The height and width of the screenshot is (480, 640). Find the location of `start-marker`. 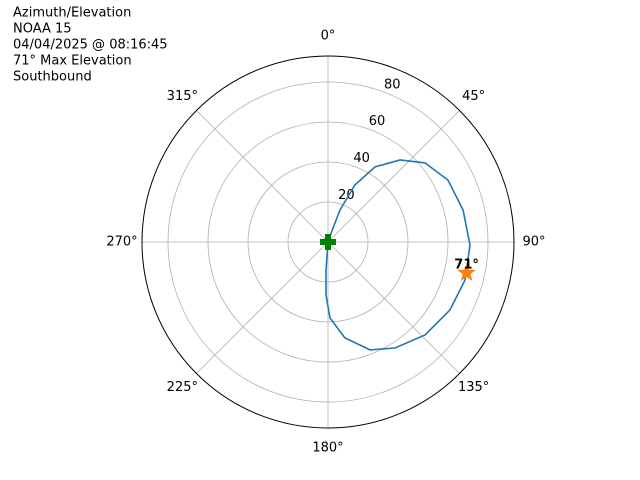

start-marker is located at coordinates (328, 242).